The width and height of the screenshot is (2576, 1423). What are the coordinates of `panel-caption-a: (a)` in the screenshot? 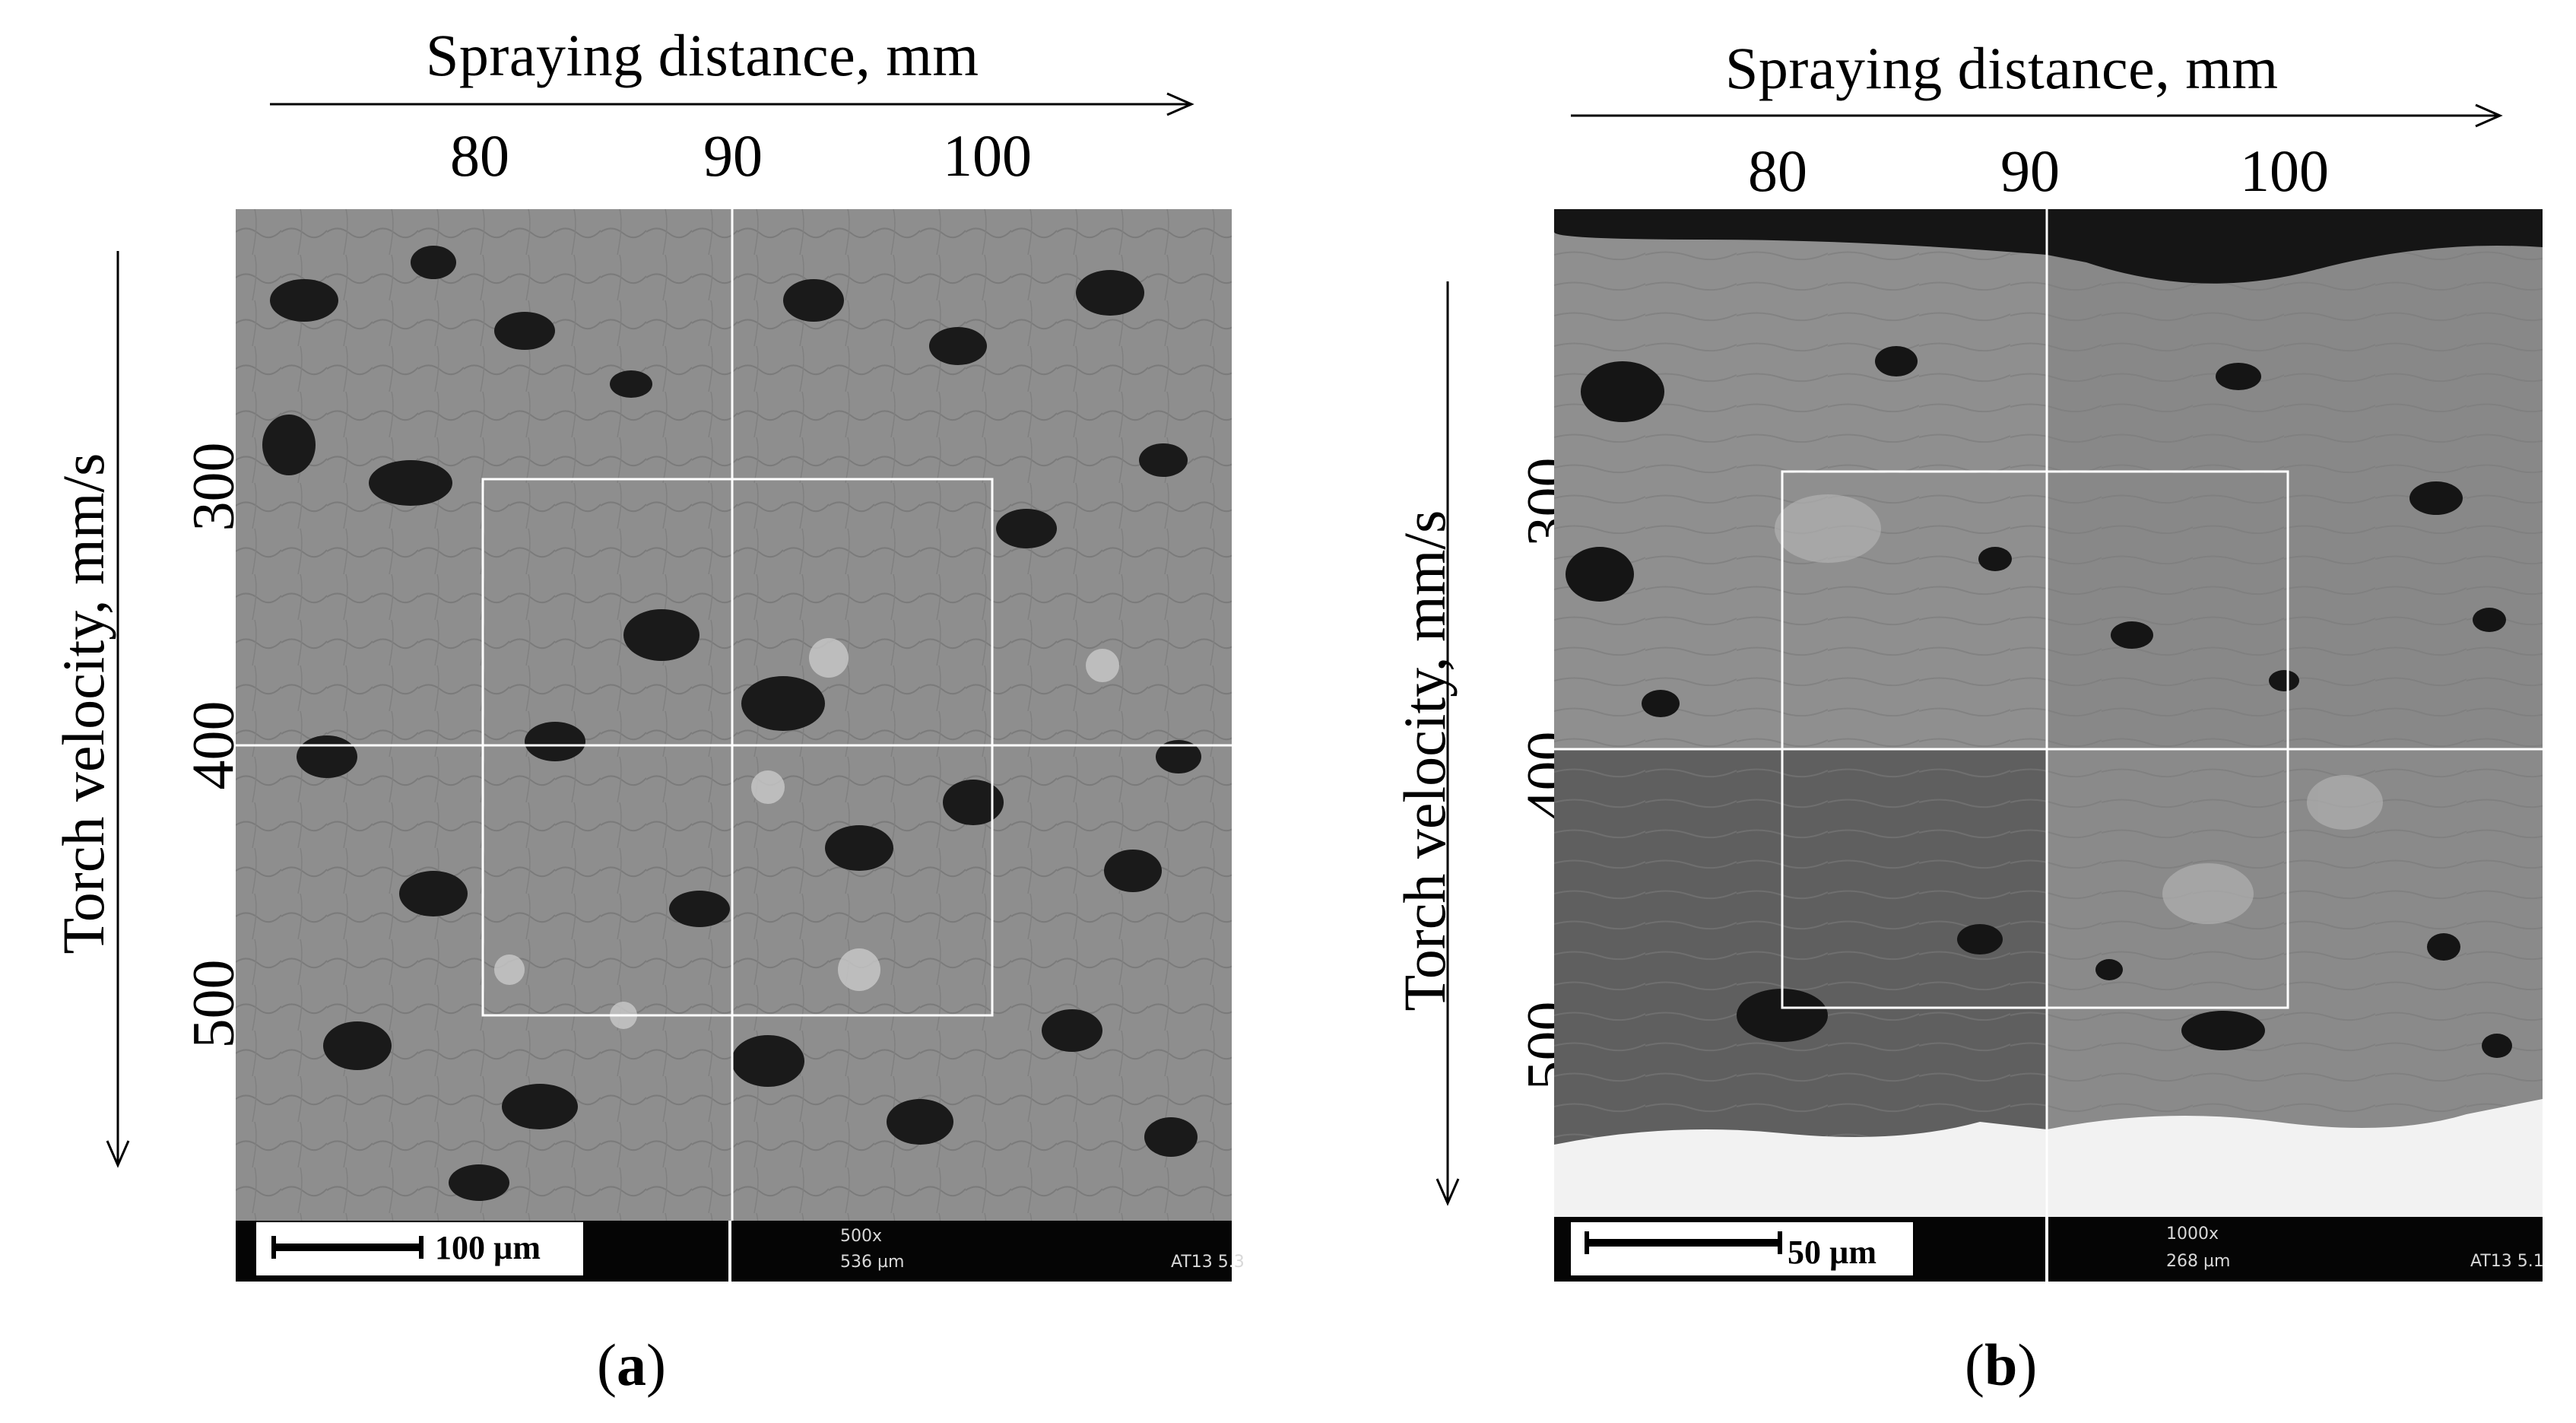 It's located at (632, 1365).